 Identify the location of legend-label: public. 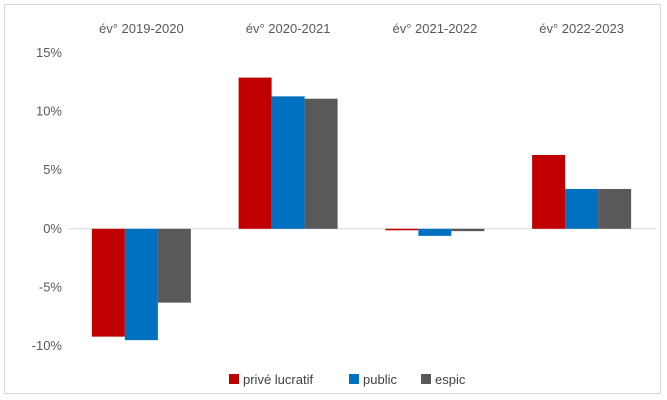
(380, 379).